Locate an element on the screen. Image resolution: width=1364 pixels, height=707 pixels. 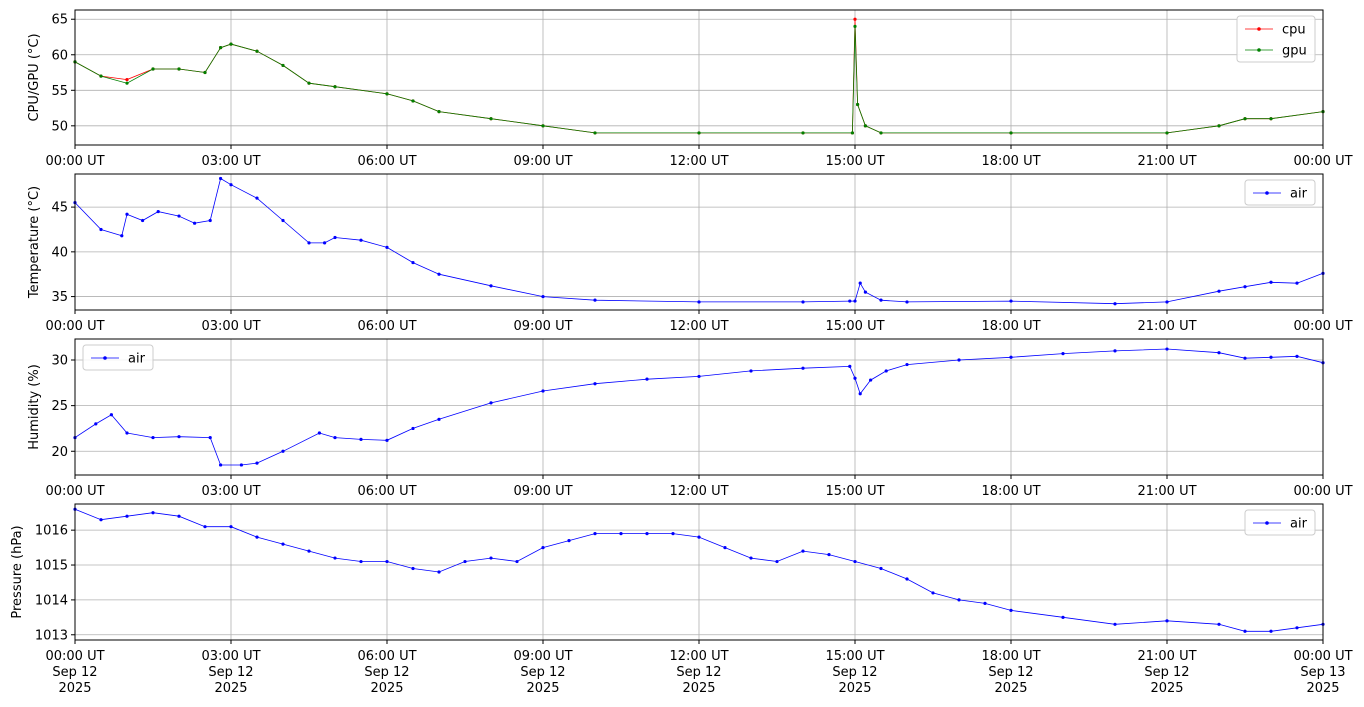
y-tick-label: 60 is located at coordinates (59, 55).